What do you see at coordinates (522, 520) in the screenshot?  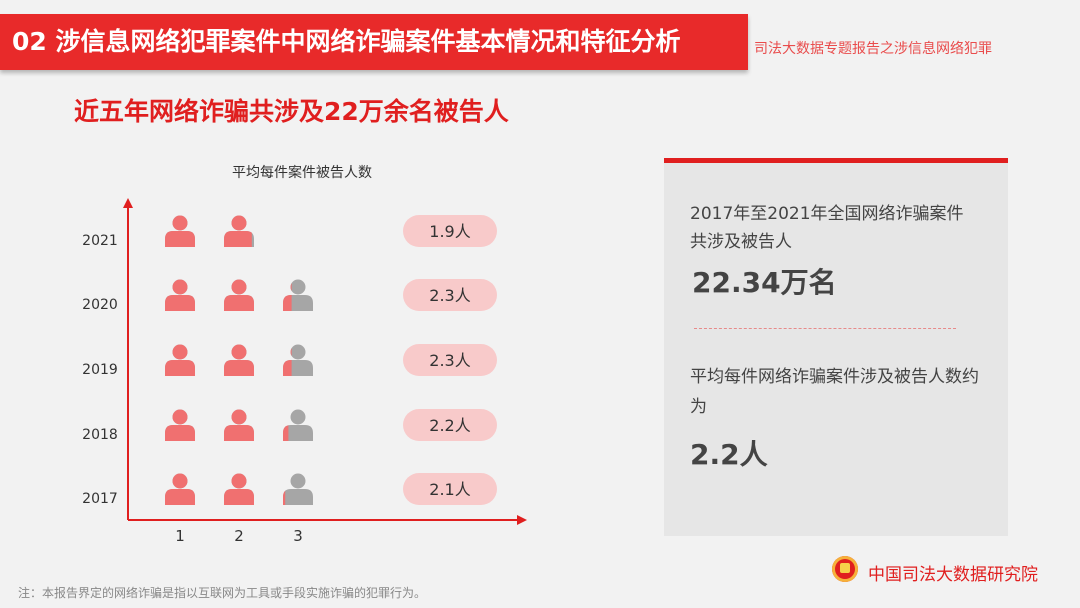 I see `x-axis-arrow` at bounding box center [522, 520].